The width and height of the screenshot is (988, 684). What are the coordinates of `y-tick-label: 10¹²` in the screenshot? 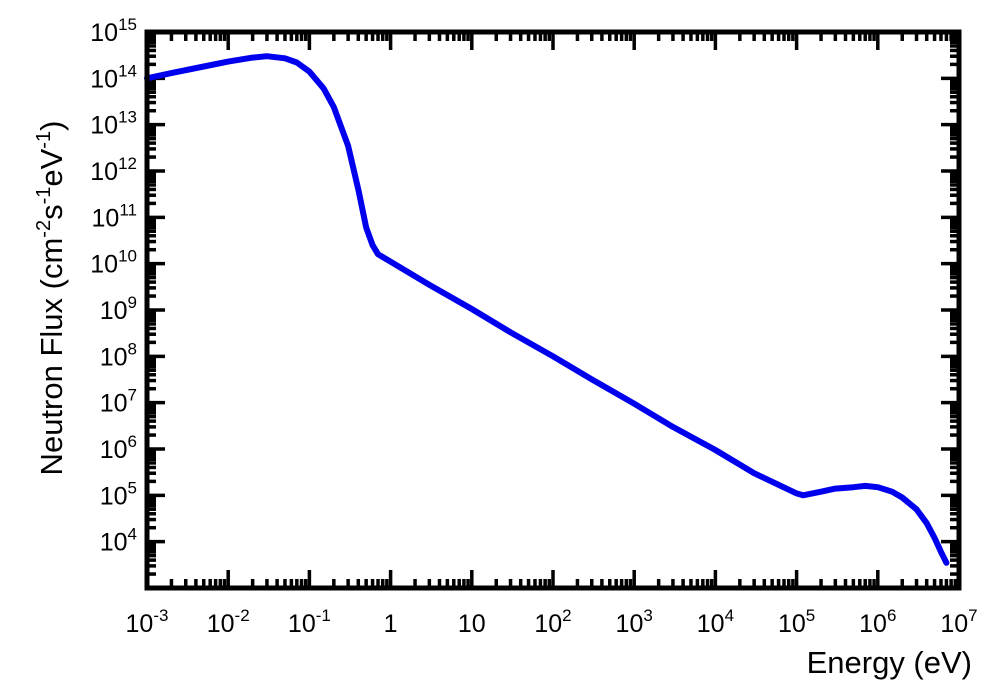 It's located at (113, 170).